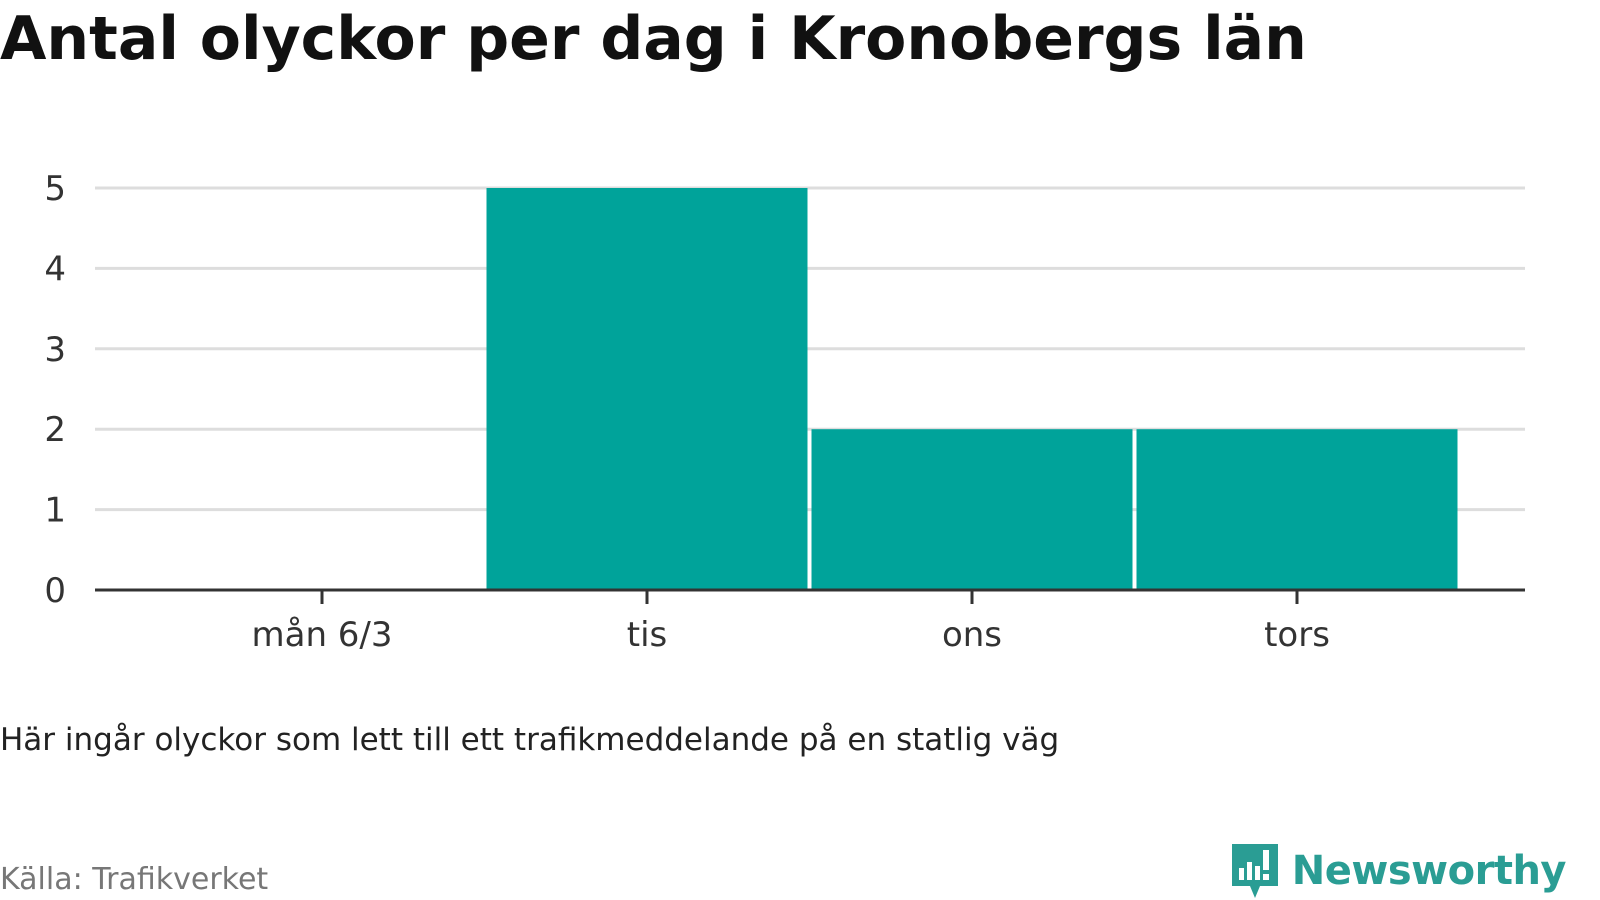 Image resolution: width=1600 pixels, height=900 pixels. What do you see at coordinates (134, 879) in the screenshot?
I see `source-label: Källa: Trafikverket` at bounding box center [134, 879].